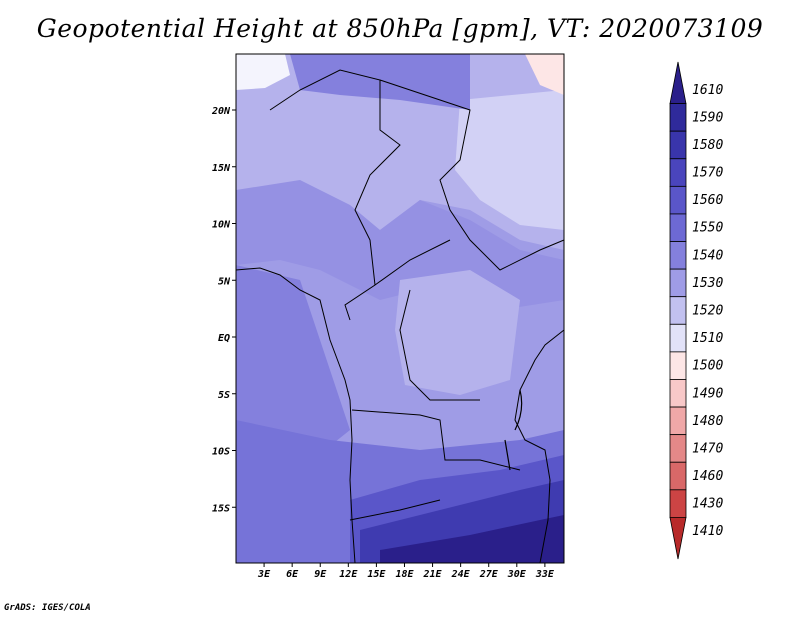 The height and width of the screenshot is (618, 800). What do you see at coordinates (707, 448) in the screenshot?
I see `colorbar-label: 1470` at bounding box center [707, 448].